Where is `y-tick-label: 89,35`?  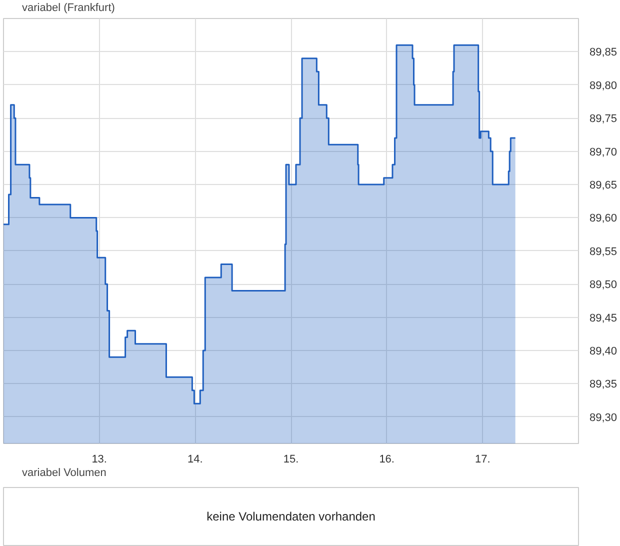
y-tick-label: 89,35 is located at coordinates (604, 384).